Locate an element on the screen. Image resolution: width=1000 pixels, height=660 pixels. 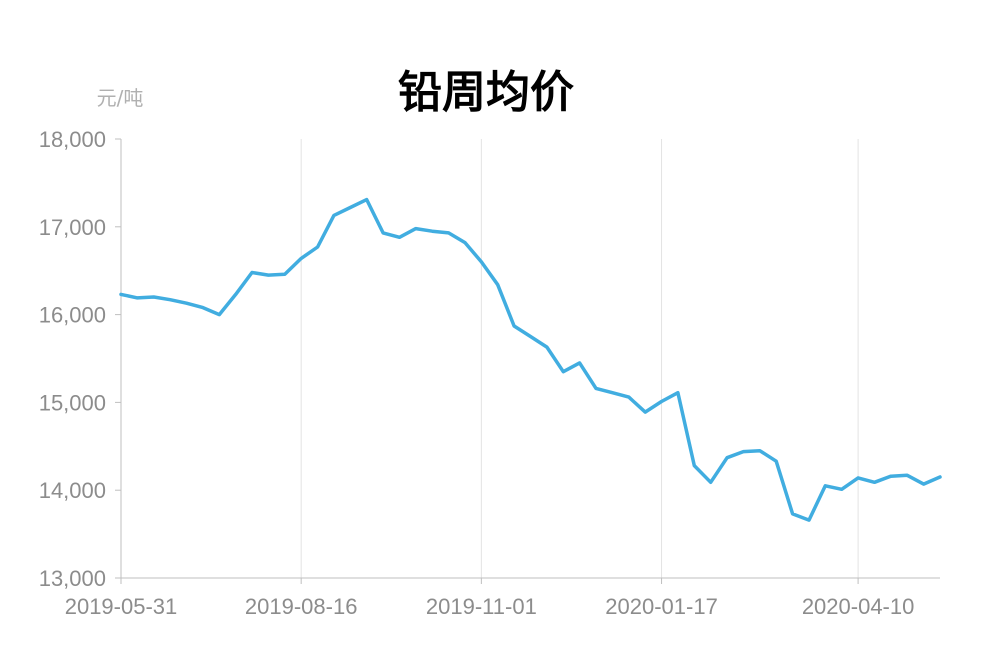
chart-title: 铅周均价 is located at coordinates (486, 92).